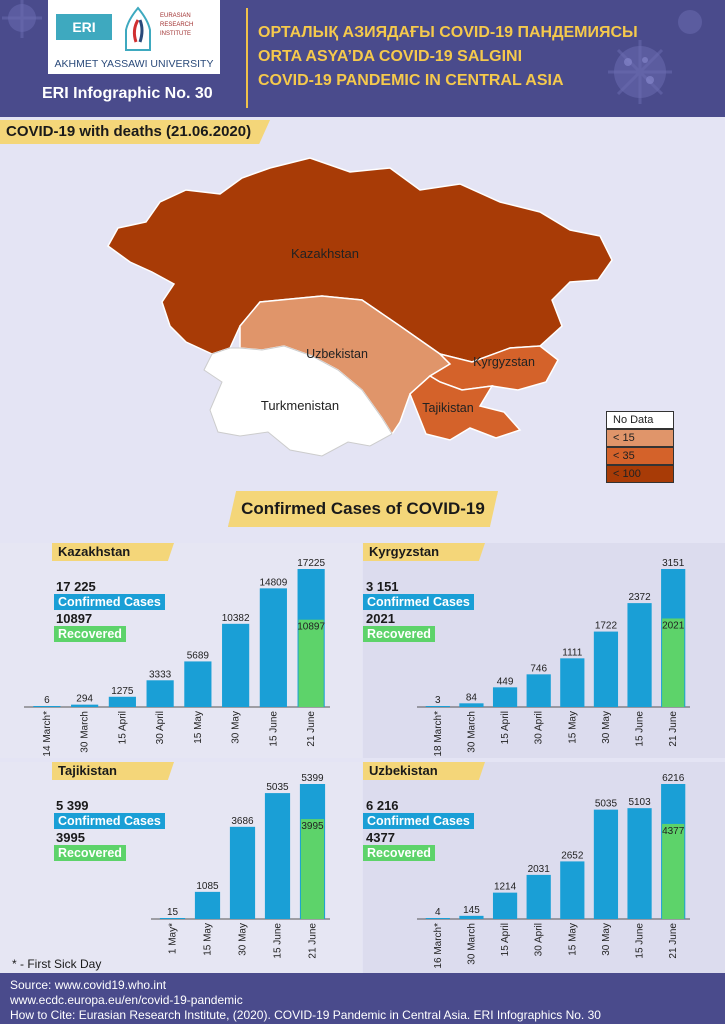 Image resolution: width=725 pixels, height=1024 pixels. What do you see at coordinates (673, 563) in the screenshot?
I see `data-label-confirmed: 3151` at bounding box center [673, 563].